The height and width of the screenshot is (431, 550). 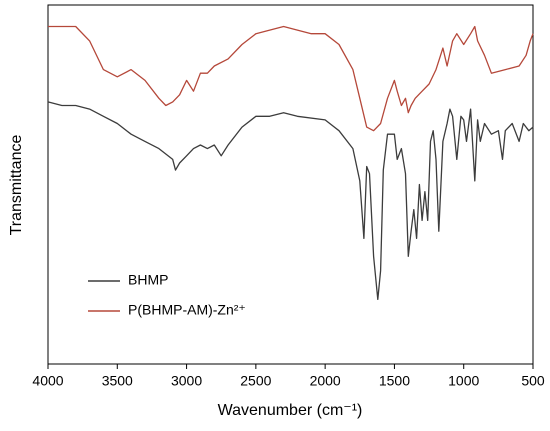 What do you see at coordinates (16, 185) in the screenshot?
I see `y-axis-label: Transmittance` at bounding box center [16, 185].